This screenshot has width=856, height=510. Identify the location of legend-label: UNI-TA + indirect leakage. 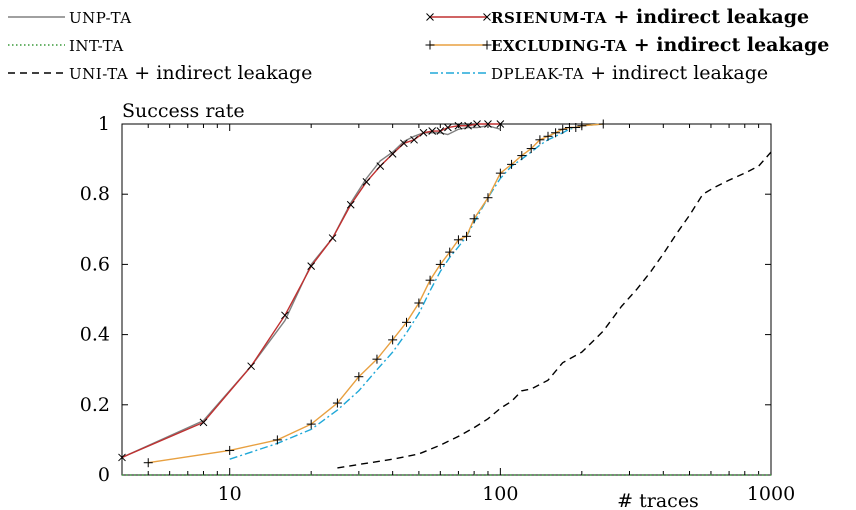
(190, 73).